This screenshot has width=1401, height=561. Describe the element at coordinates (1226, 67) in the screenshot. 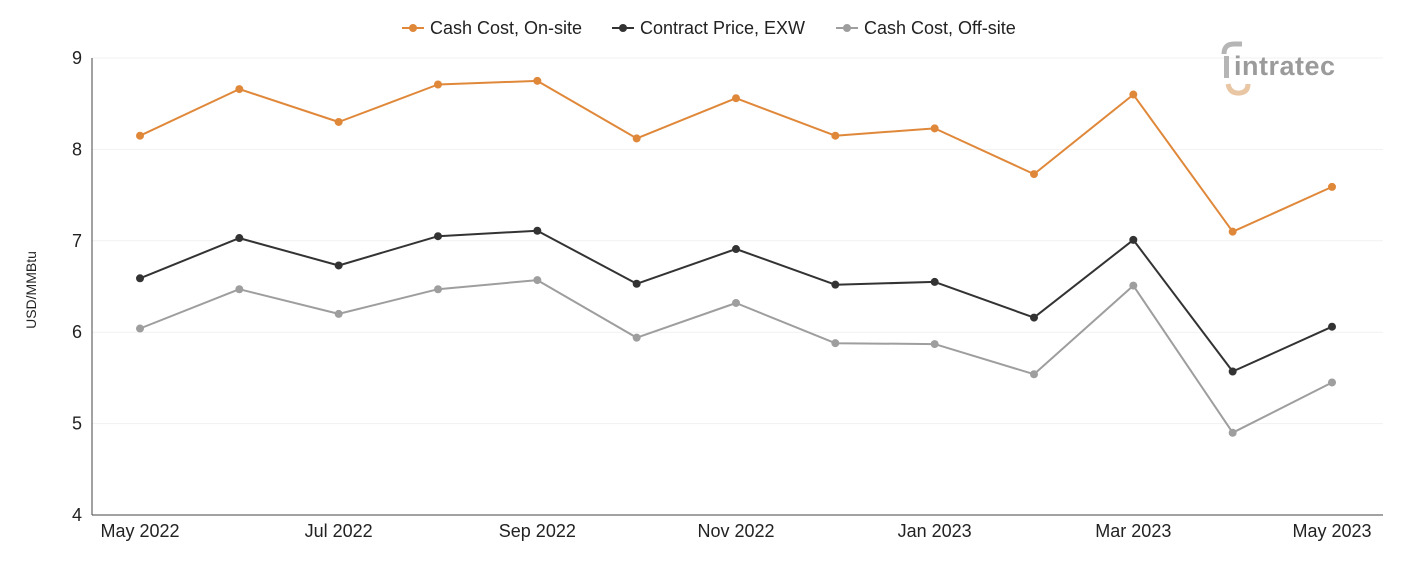

I see `logo-mark-stem` at that location.